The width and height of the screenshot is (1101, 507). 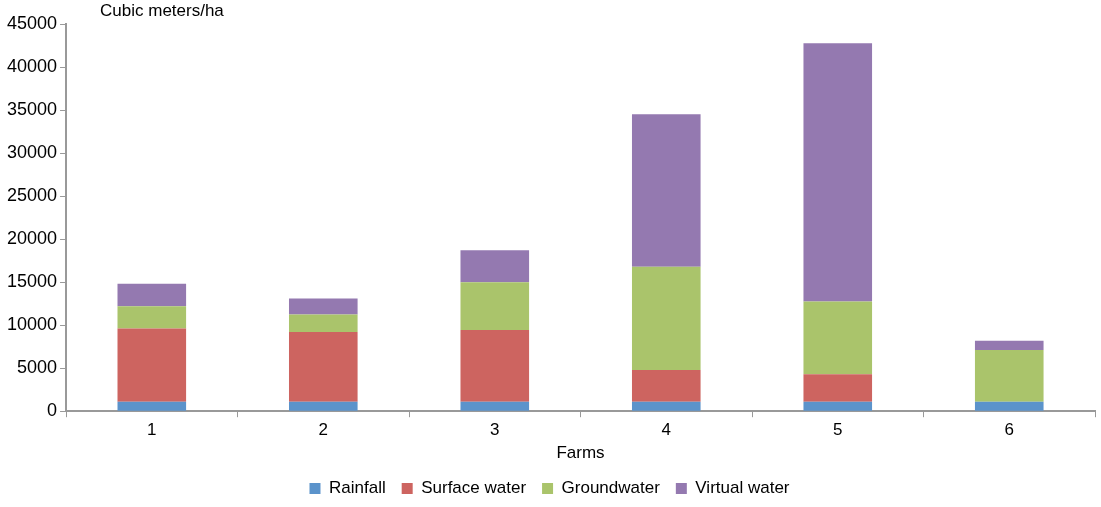 What do you see at coordinates (611, 488) in the screenshot?
I see `legend-label: Groundwater` at bounding box center [611, 488].